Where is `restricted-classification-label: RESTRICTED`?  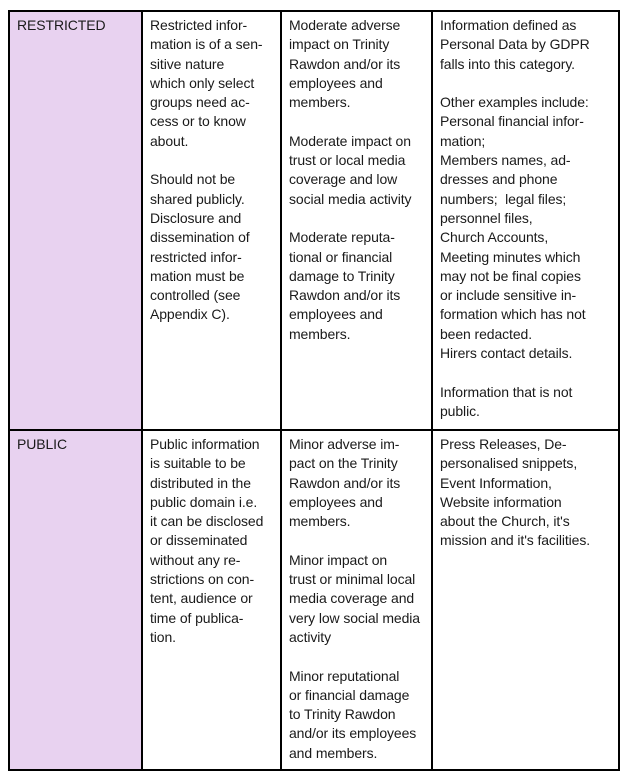 restricted-classification-label: RESTRICTED is located at coordinates (75, 220).